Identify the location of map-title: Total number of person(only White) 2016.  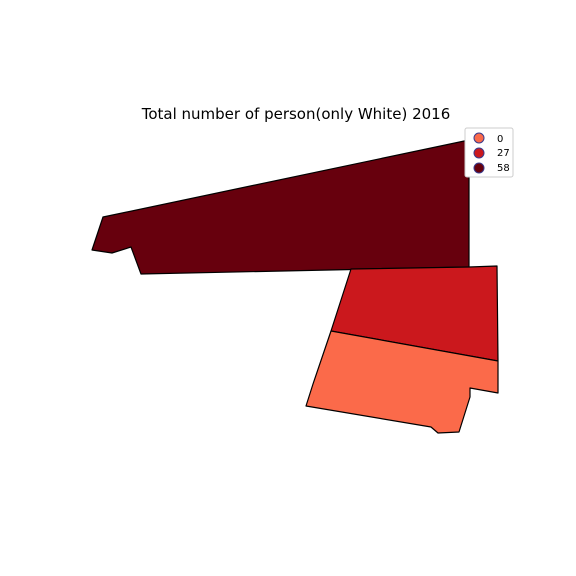
(296, 114).